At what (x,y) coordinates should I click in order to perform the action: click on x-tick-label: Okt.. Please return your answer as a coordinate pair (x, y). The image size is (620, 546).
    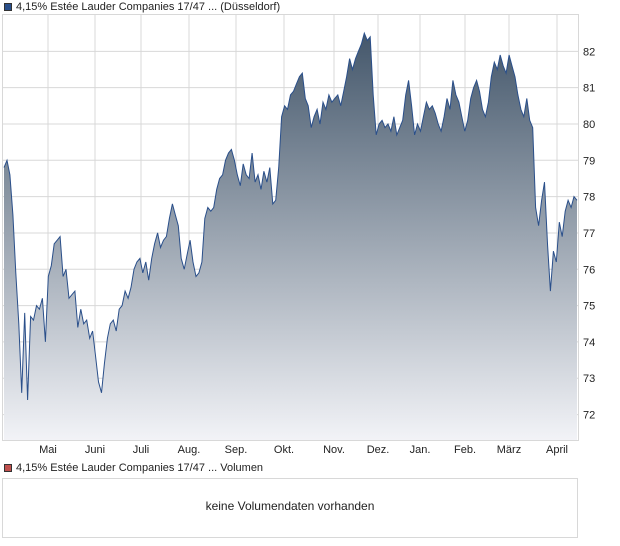
    Looking at the image, I should click on (284, 450).